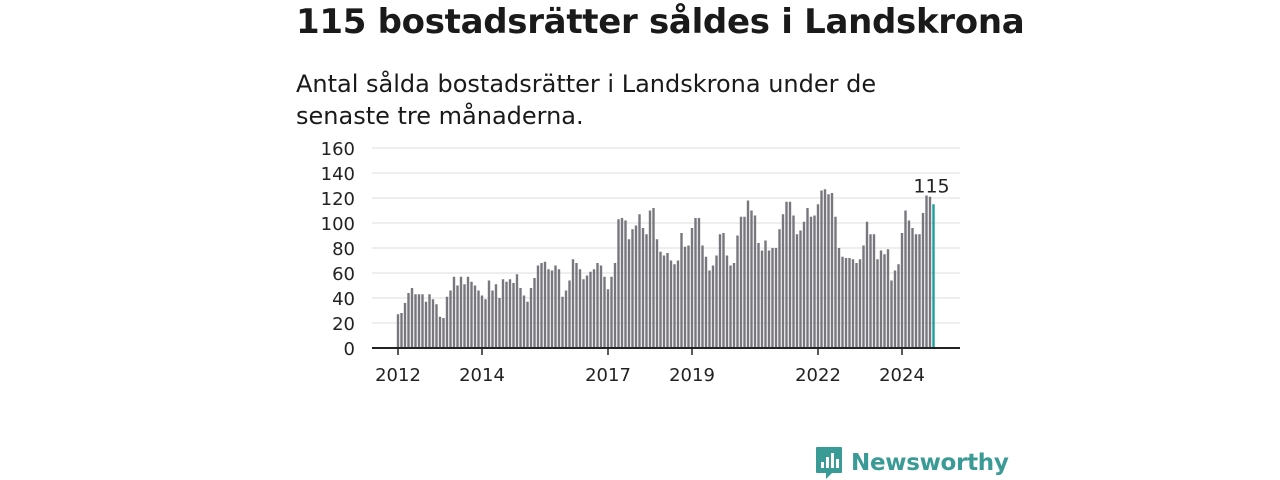 Image resolution: width=1280 pixels, height=480 pixels. I want to click on x-tick-label: 2012, so click(398, 375).